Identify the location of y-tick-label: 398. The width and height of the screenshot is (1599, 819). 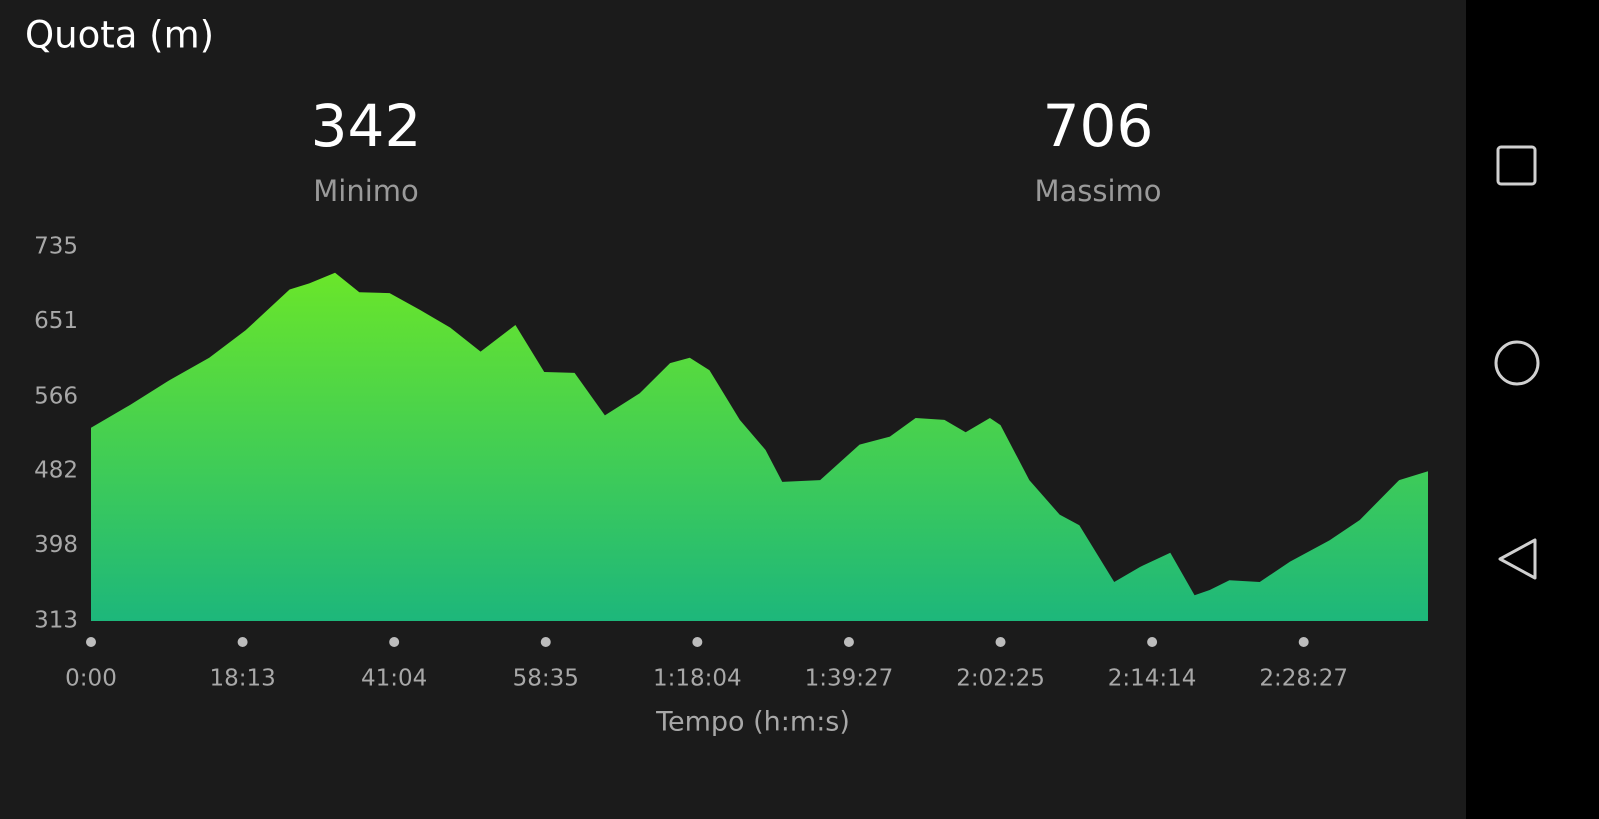
(56, 545).